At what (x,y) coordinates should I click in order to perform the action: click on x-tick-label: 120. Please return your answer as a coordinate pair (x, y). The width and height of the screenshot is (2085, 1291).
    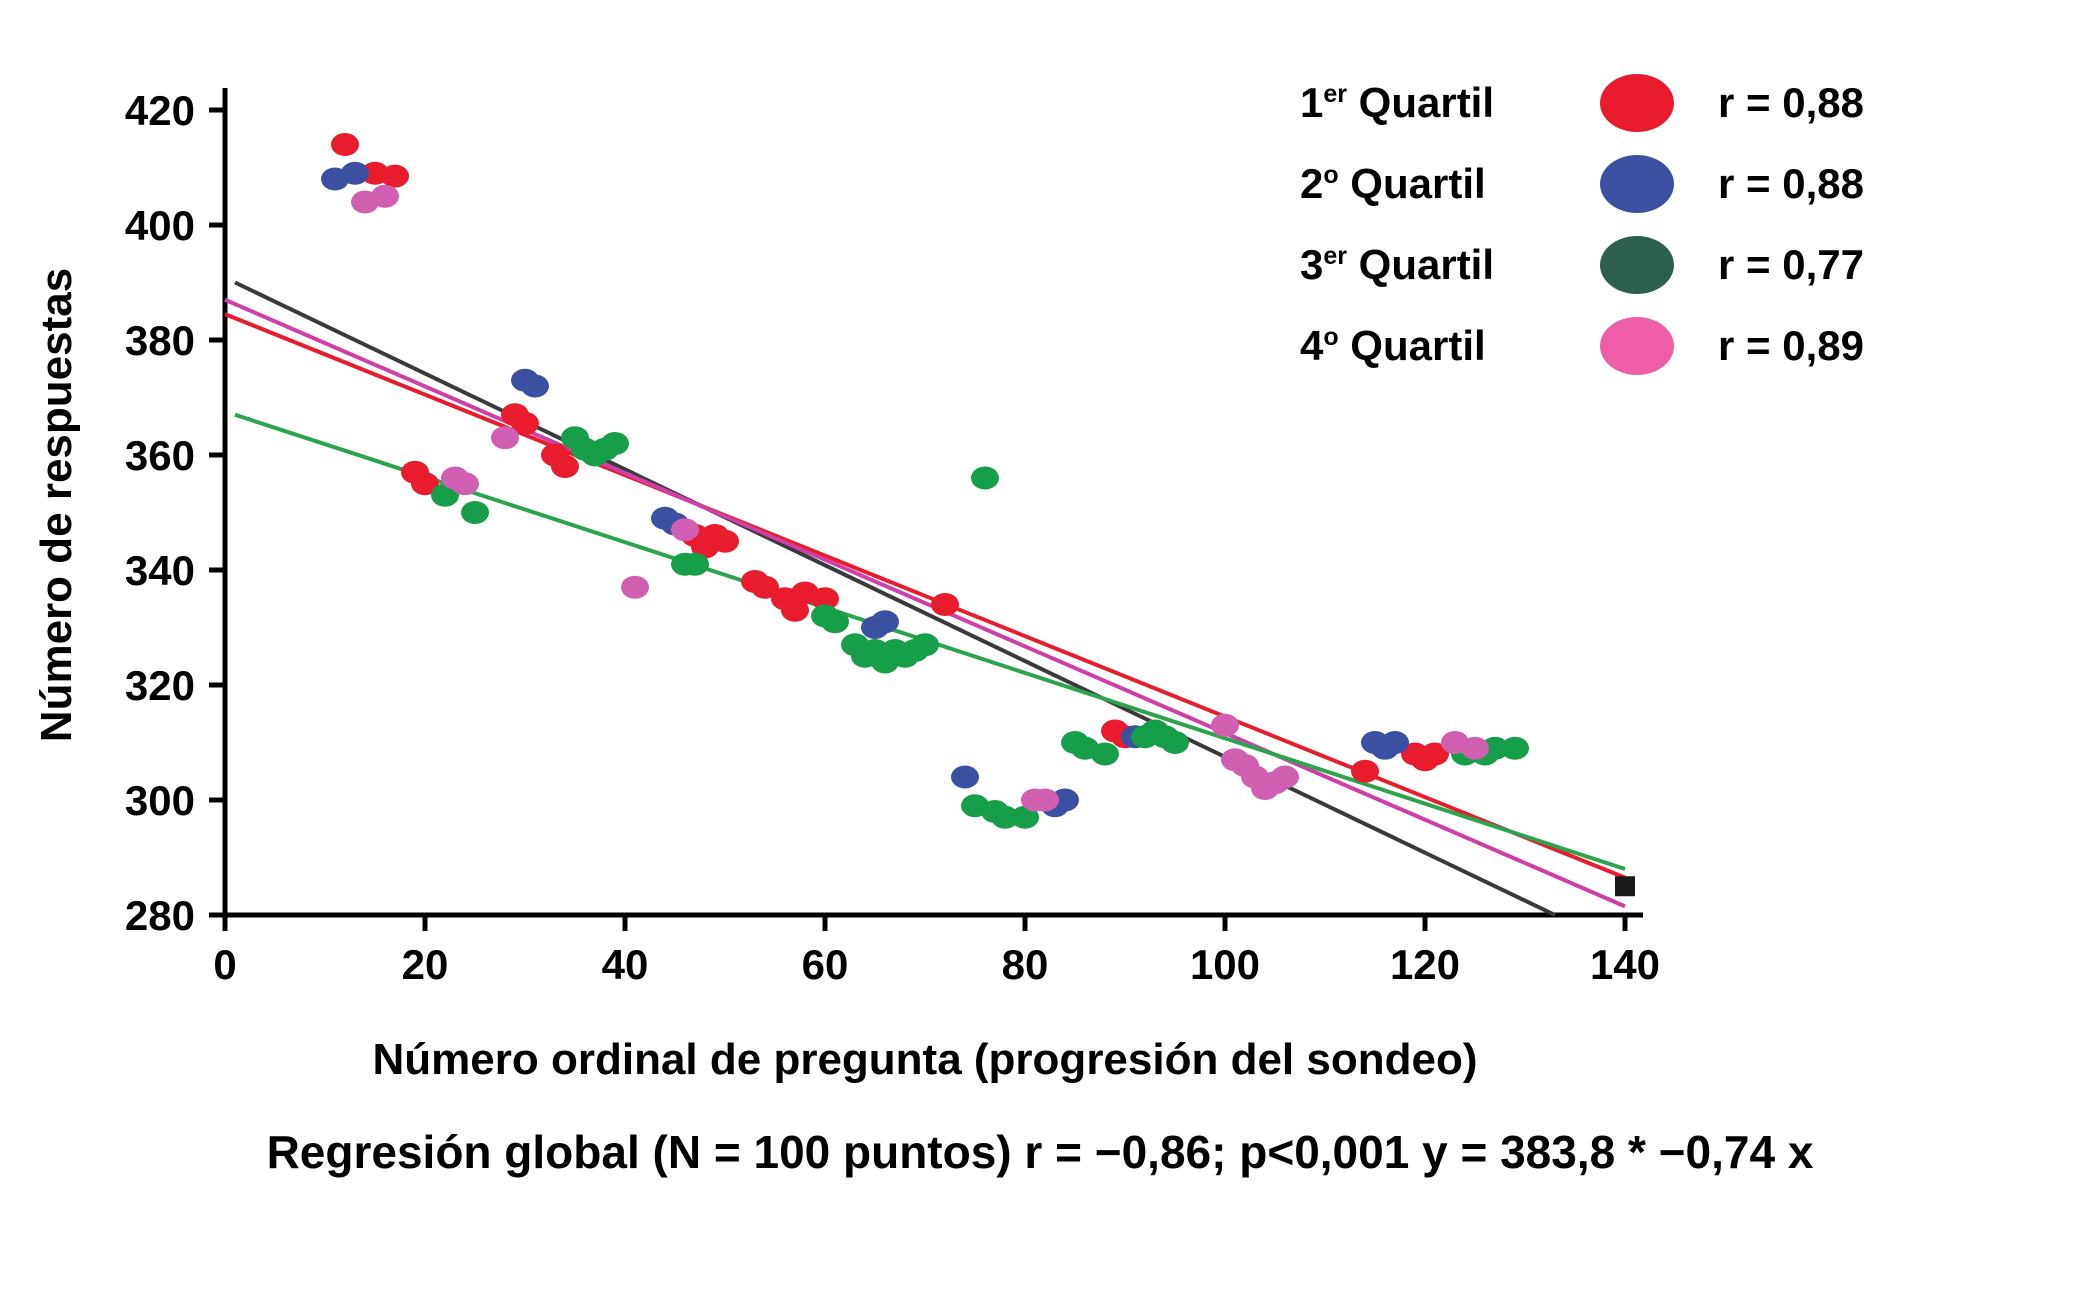
    Looking at the image, I should click on (1425, 964).